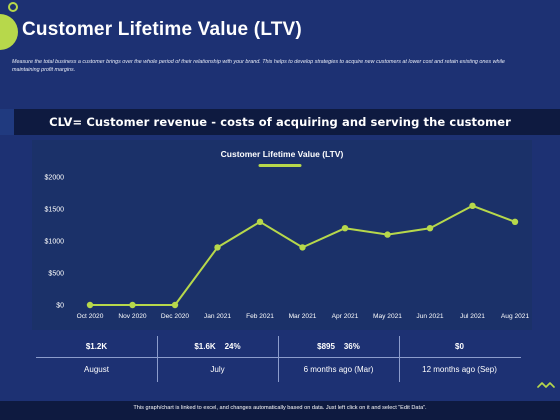  Describe the element at coordinates (515, 316) in the screenshot. I see `x-tick-label: Aug 2021` at that location.